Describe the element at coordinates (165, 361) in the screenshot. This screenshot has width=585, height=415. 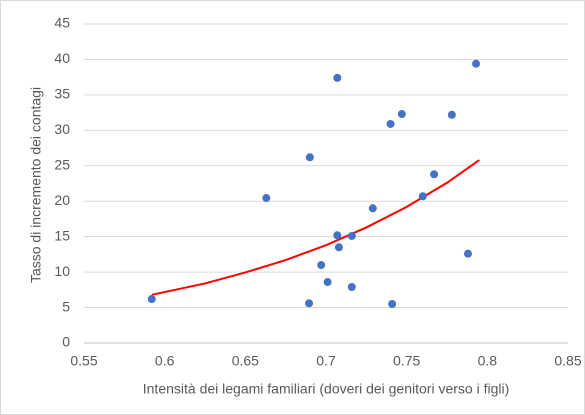
I see `x-tick-label: 0.6` at that location.